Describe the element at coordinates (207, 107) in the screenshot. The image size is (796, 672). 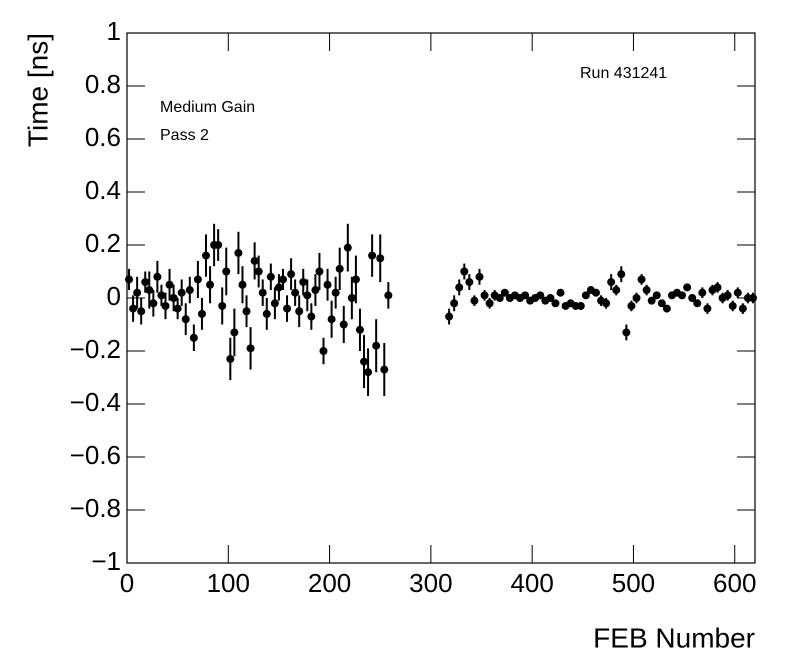
I see `annotation: Medium Gain` at that location.